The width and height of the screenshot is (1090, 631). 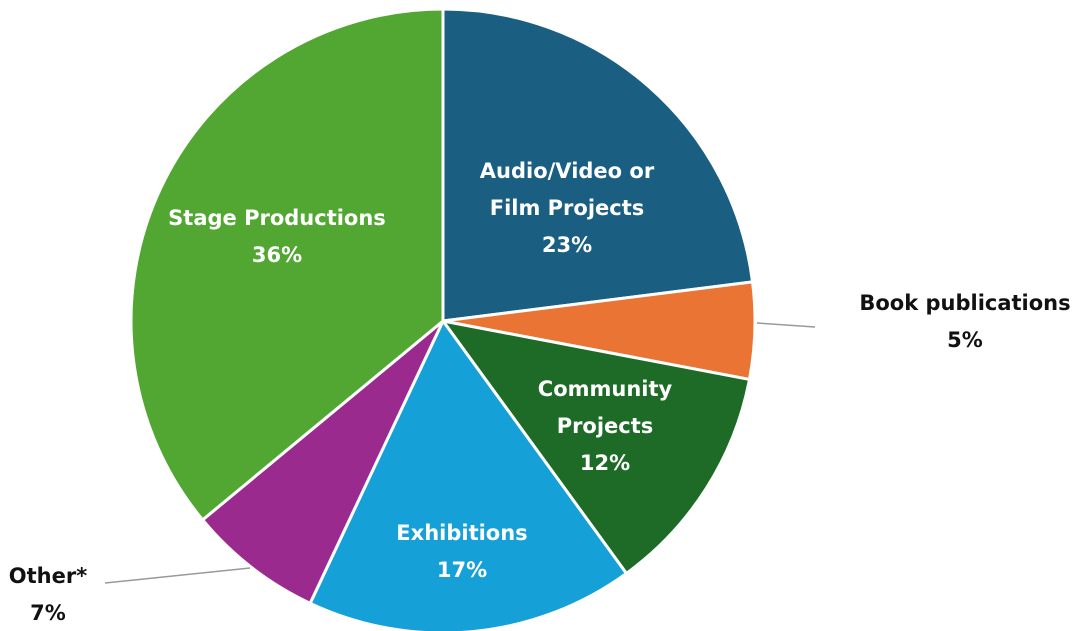 I want to click on label-line: Audio/Video or, so click(x=567, y=171).